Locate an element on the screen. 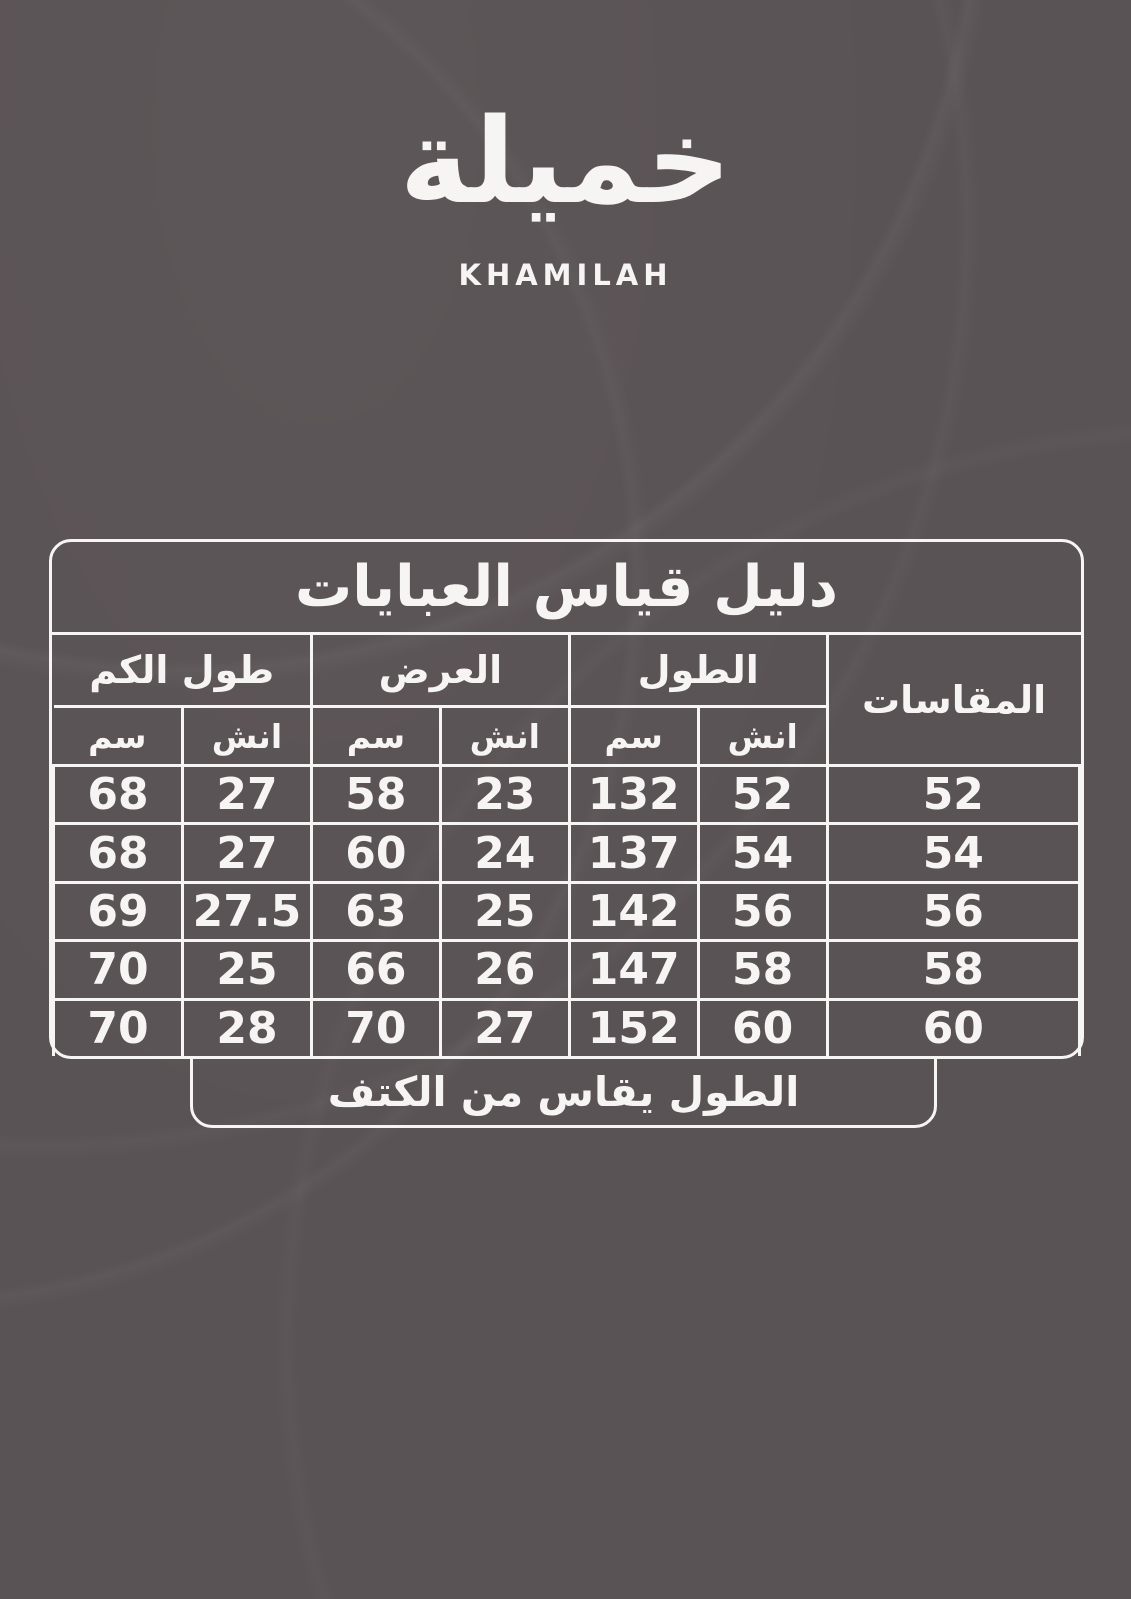  col-header-sleeve: طول الكم is located at coordinates (183, 671).